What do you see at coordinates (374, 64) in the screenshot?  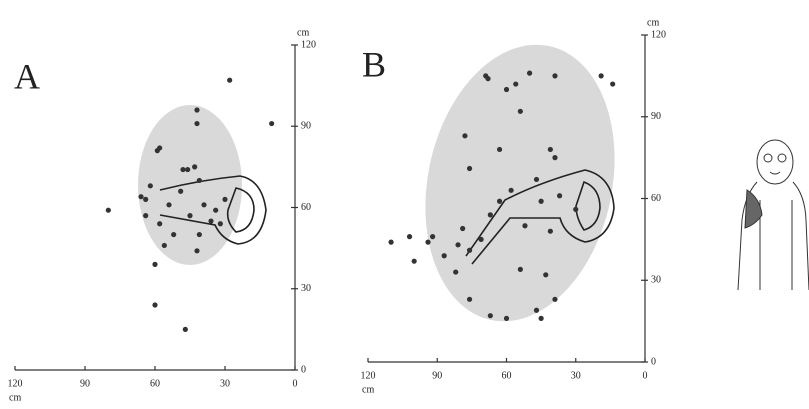 I see `panel-label: B` at bounding box center [374, 64].